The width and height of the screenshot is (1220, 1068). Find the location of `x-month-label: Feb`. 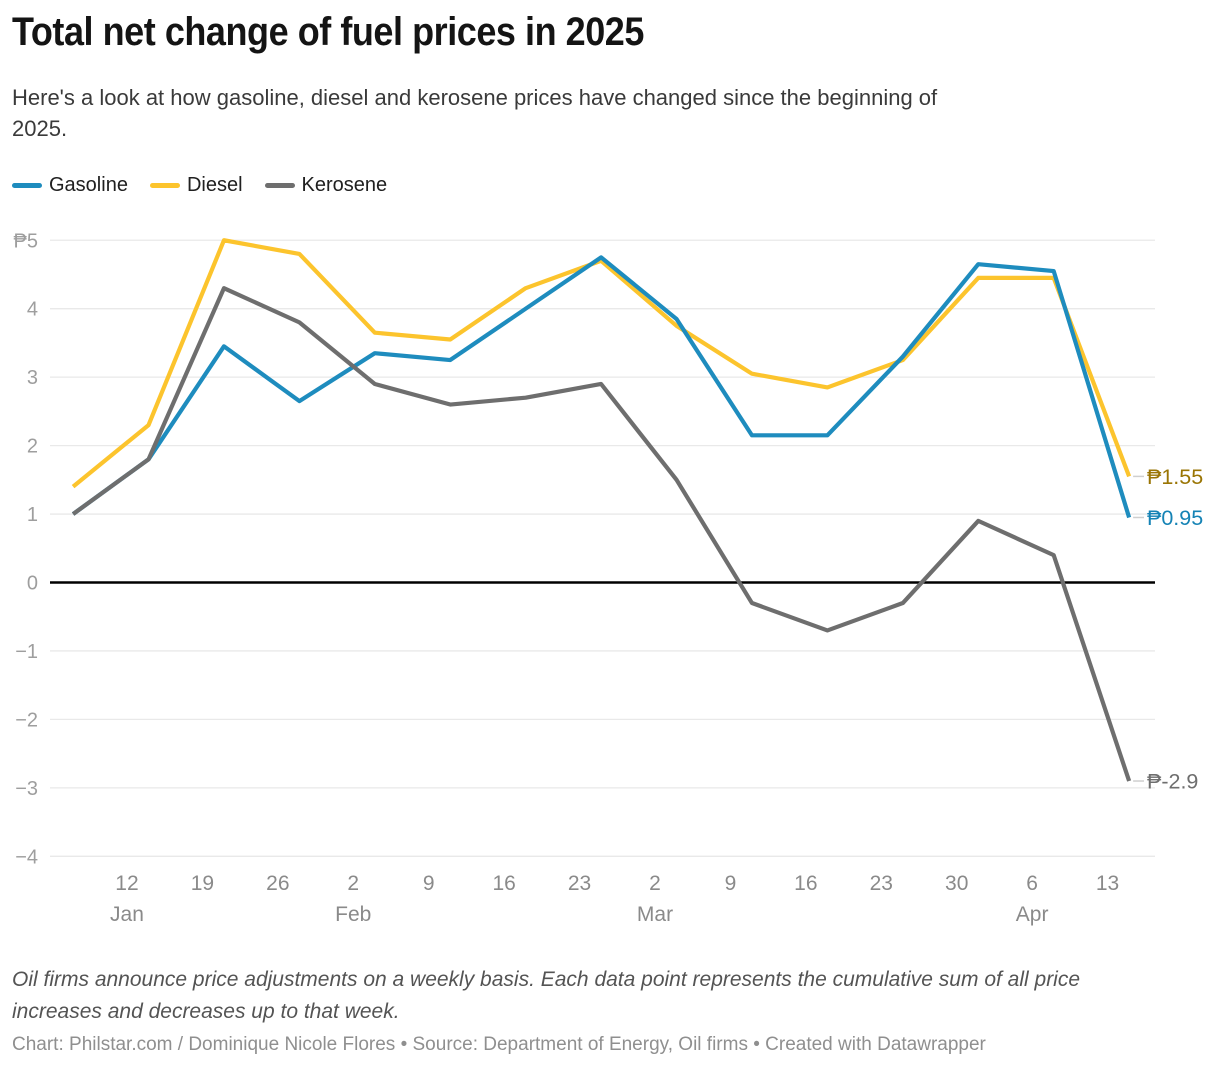

x-month-label: Feb is located at coordinates (353, 914).